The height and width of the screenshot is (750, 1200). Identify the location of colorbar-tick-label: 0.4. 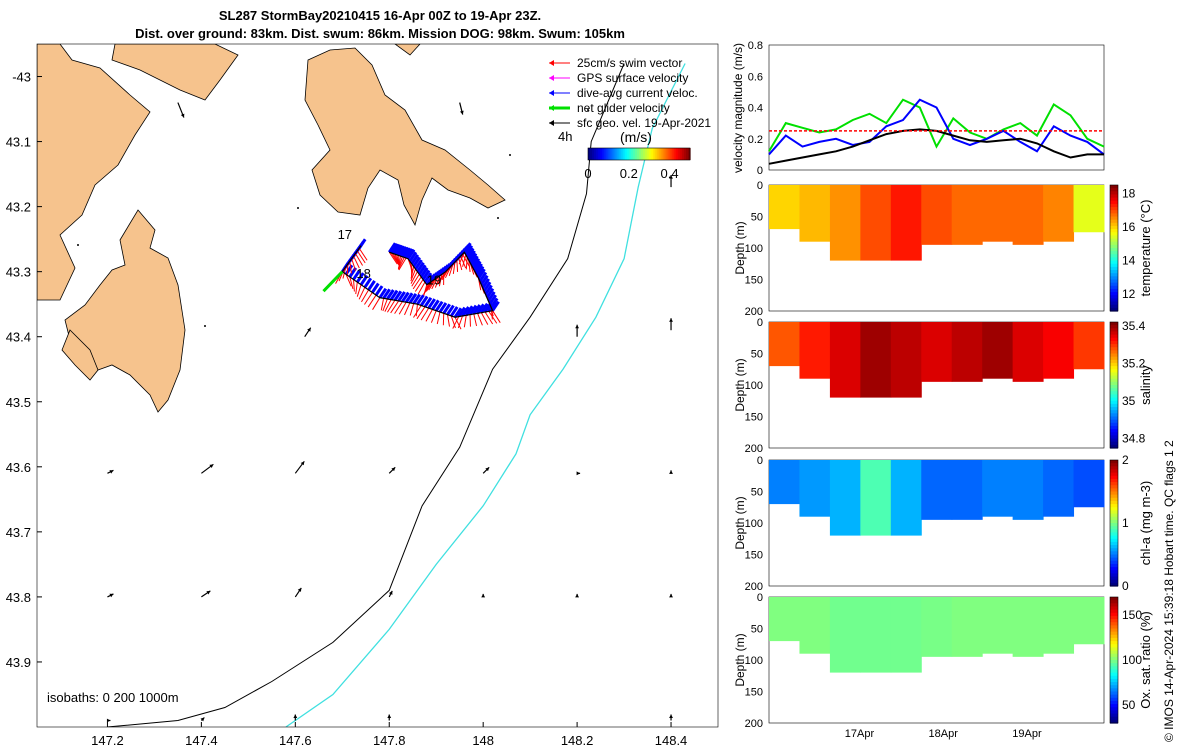
(670, 173).